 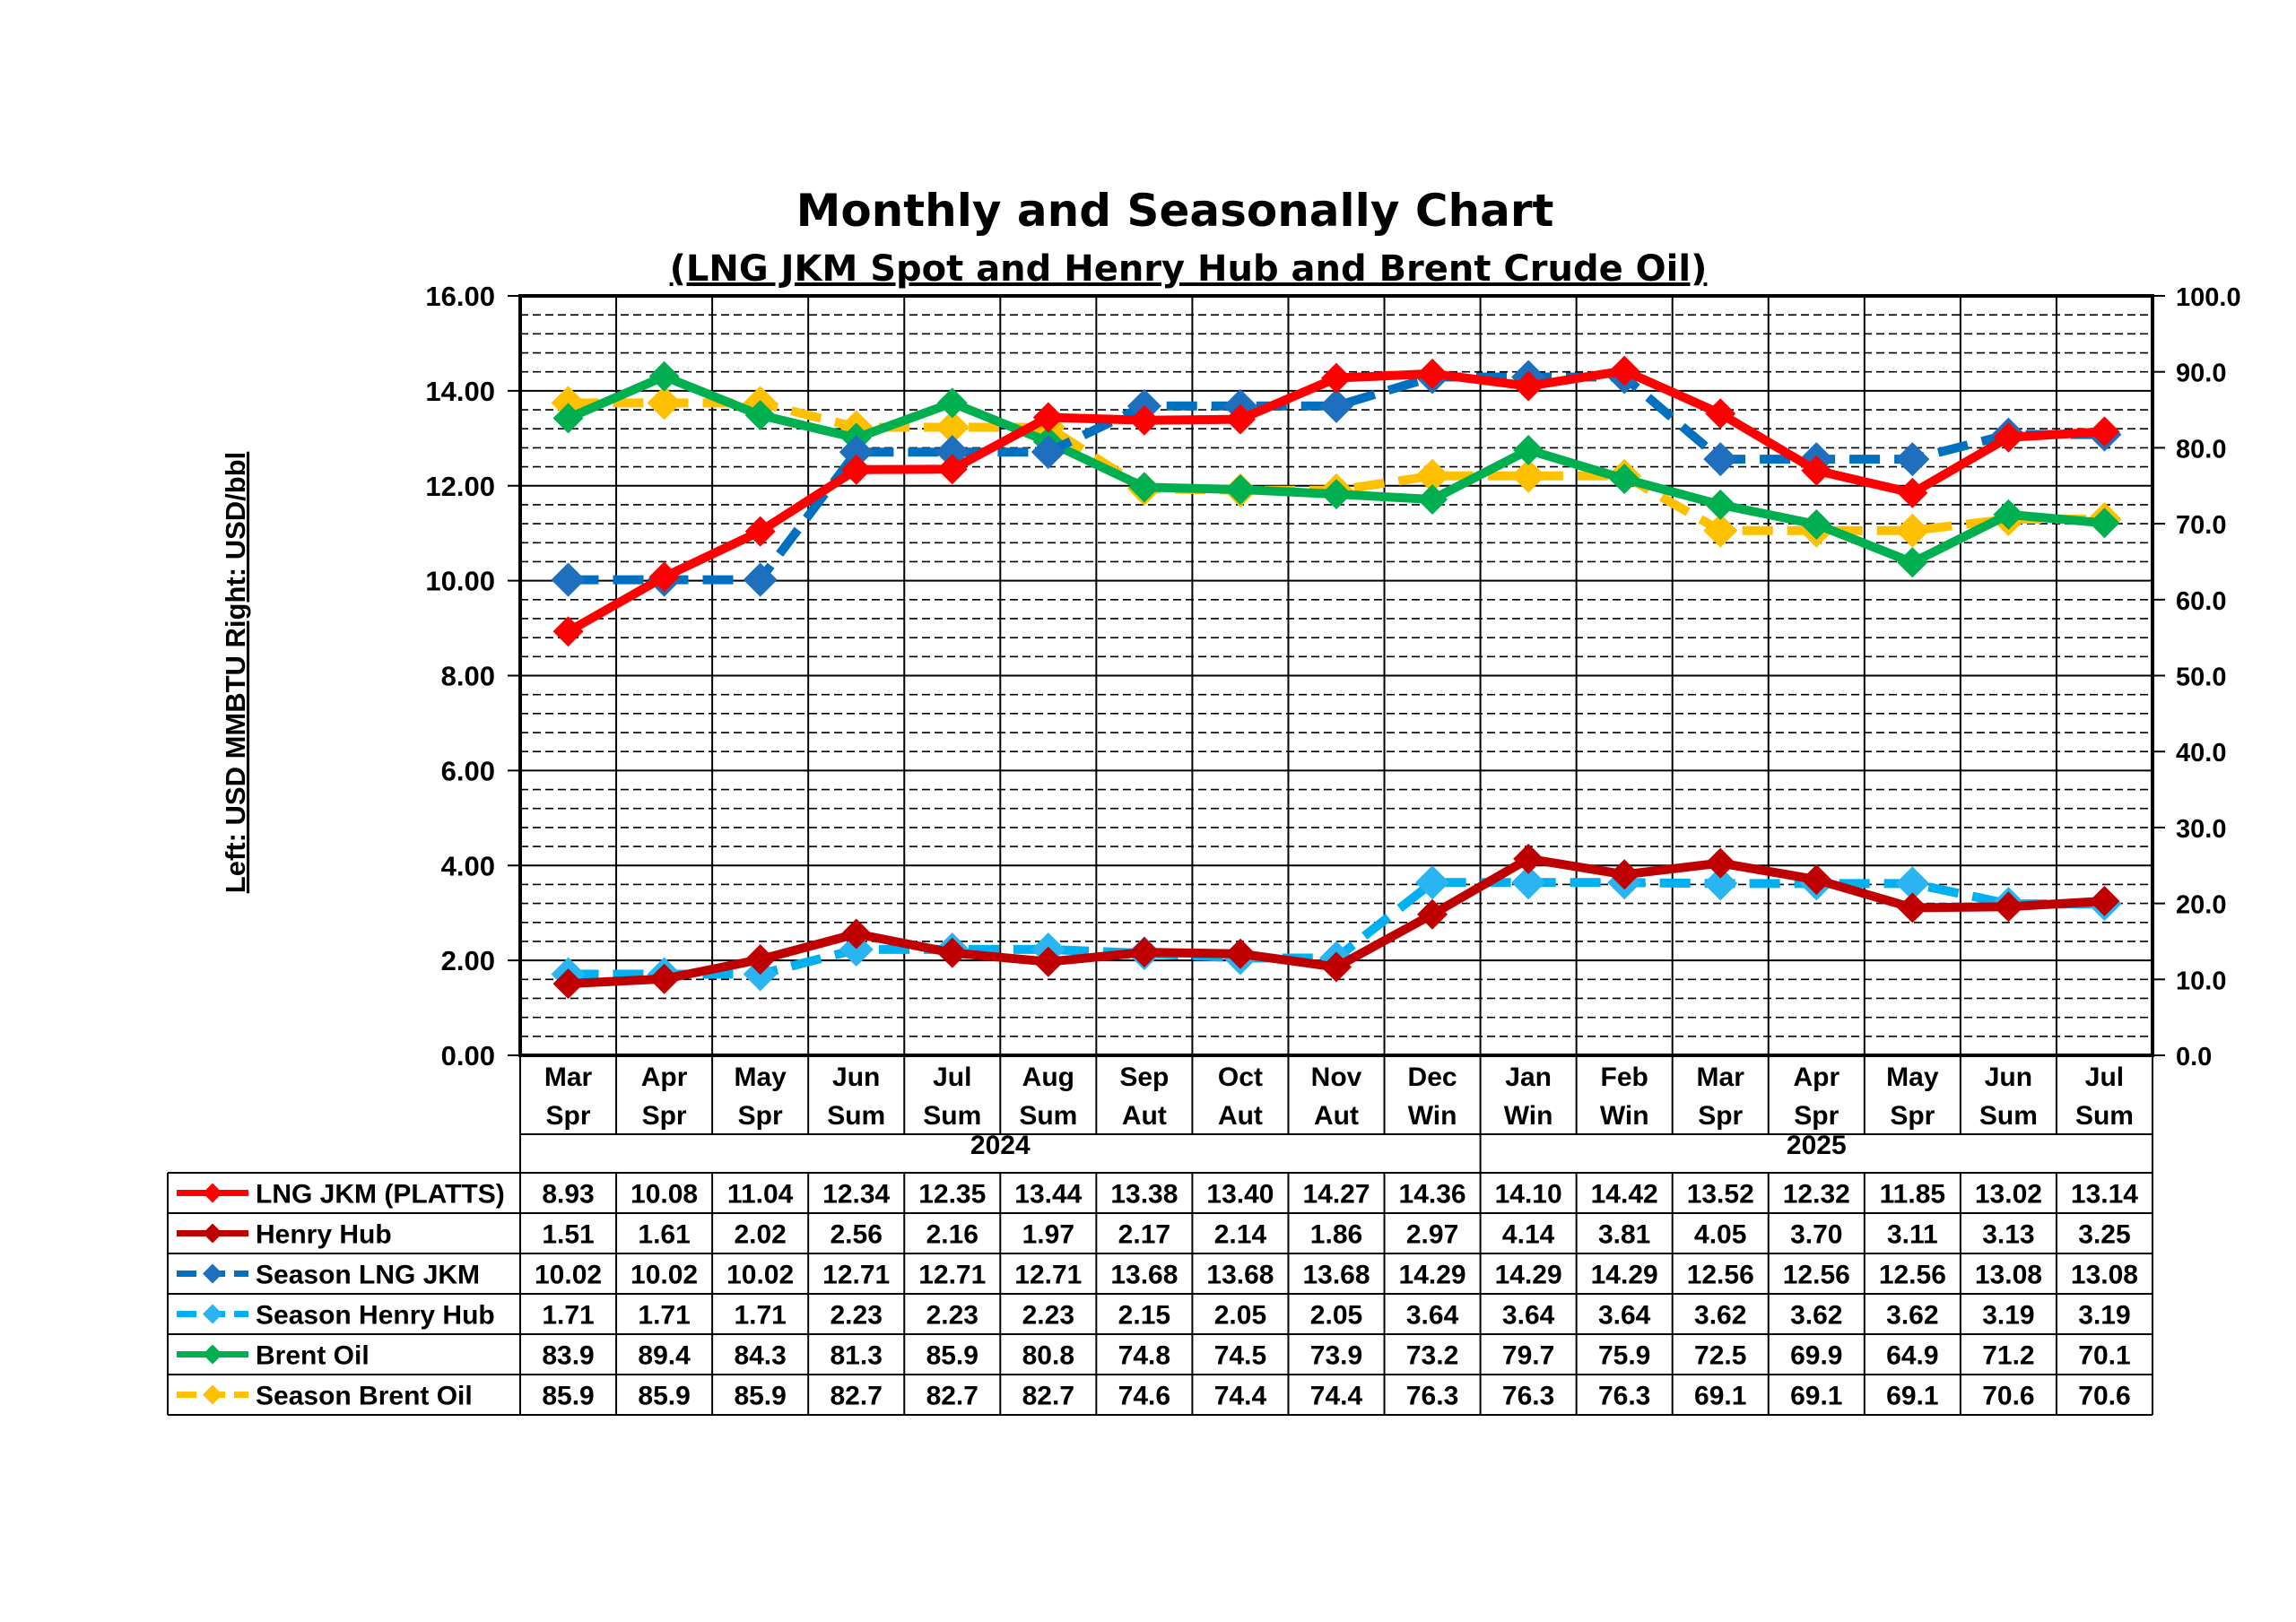 What do you see at coordinates (1432, 1235) in the screenshot?
I see `table-cell-value: 2.97` at bounding box center [1432, 1235].